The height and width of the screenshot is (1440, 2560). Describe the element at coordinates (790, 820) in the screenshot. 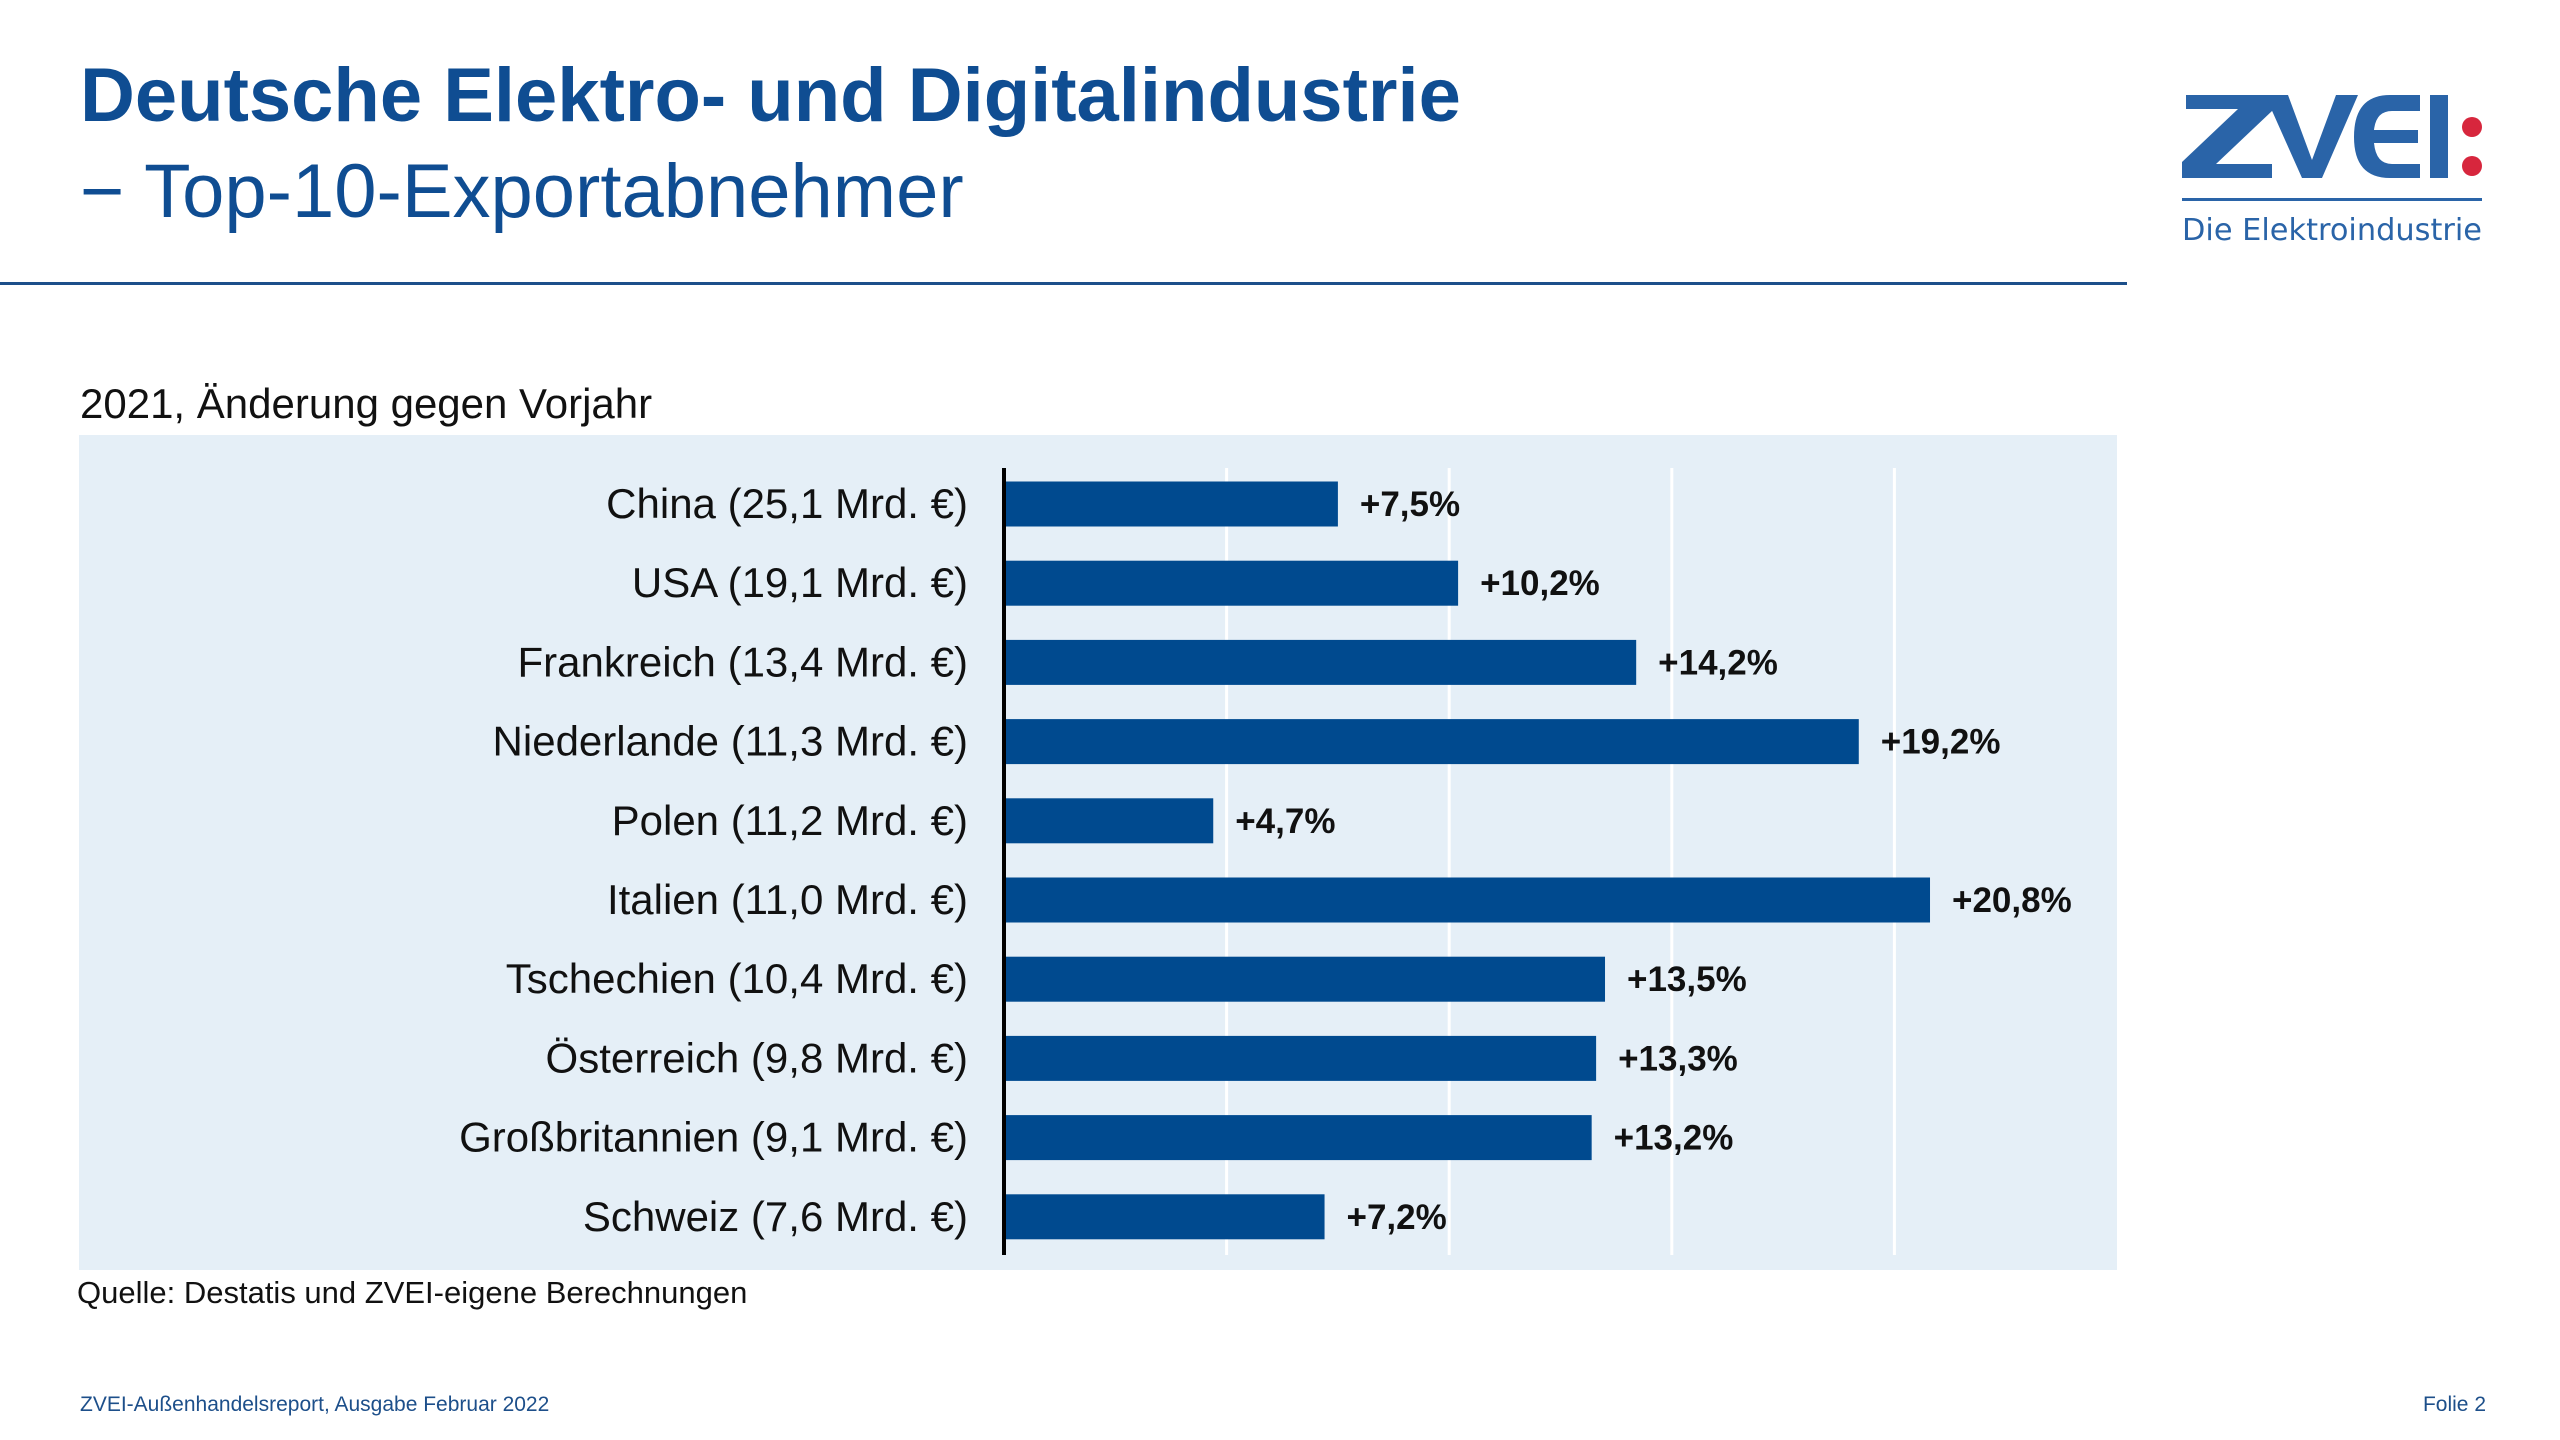

I see `category-label: Polen (11,2 Mrd. €)` at that location.